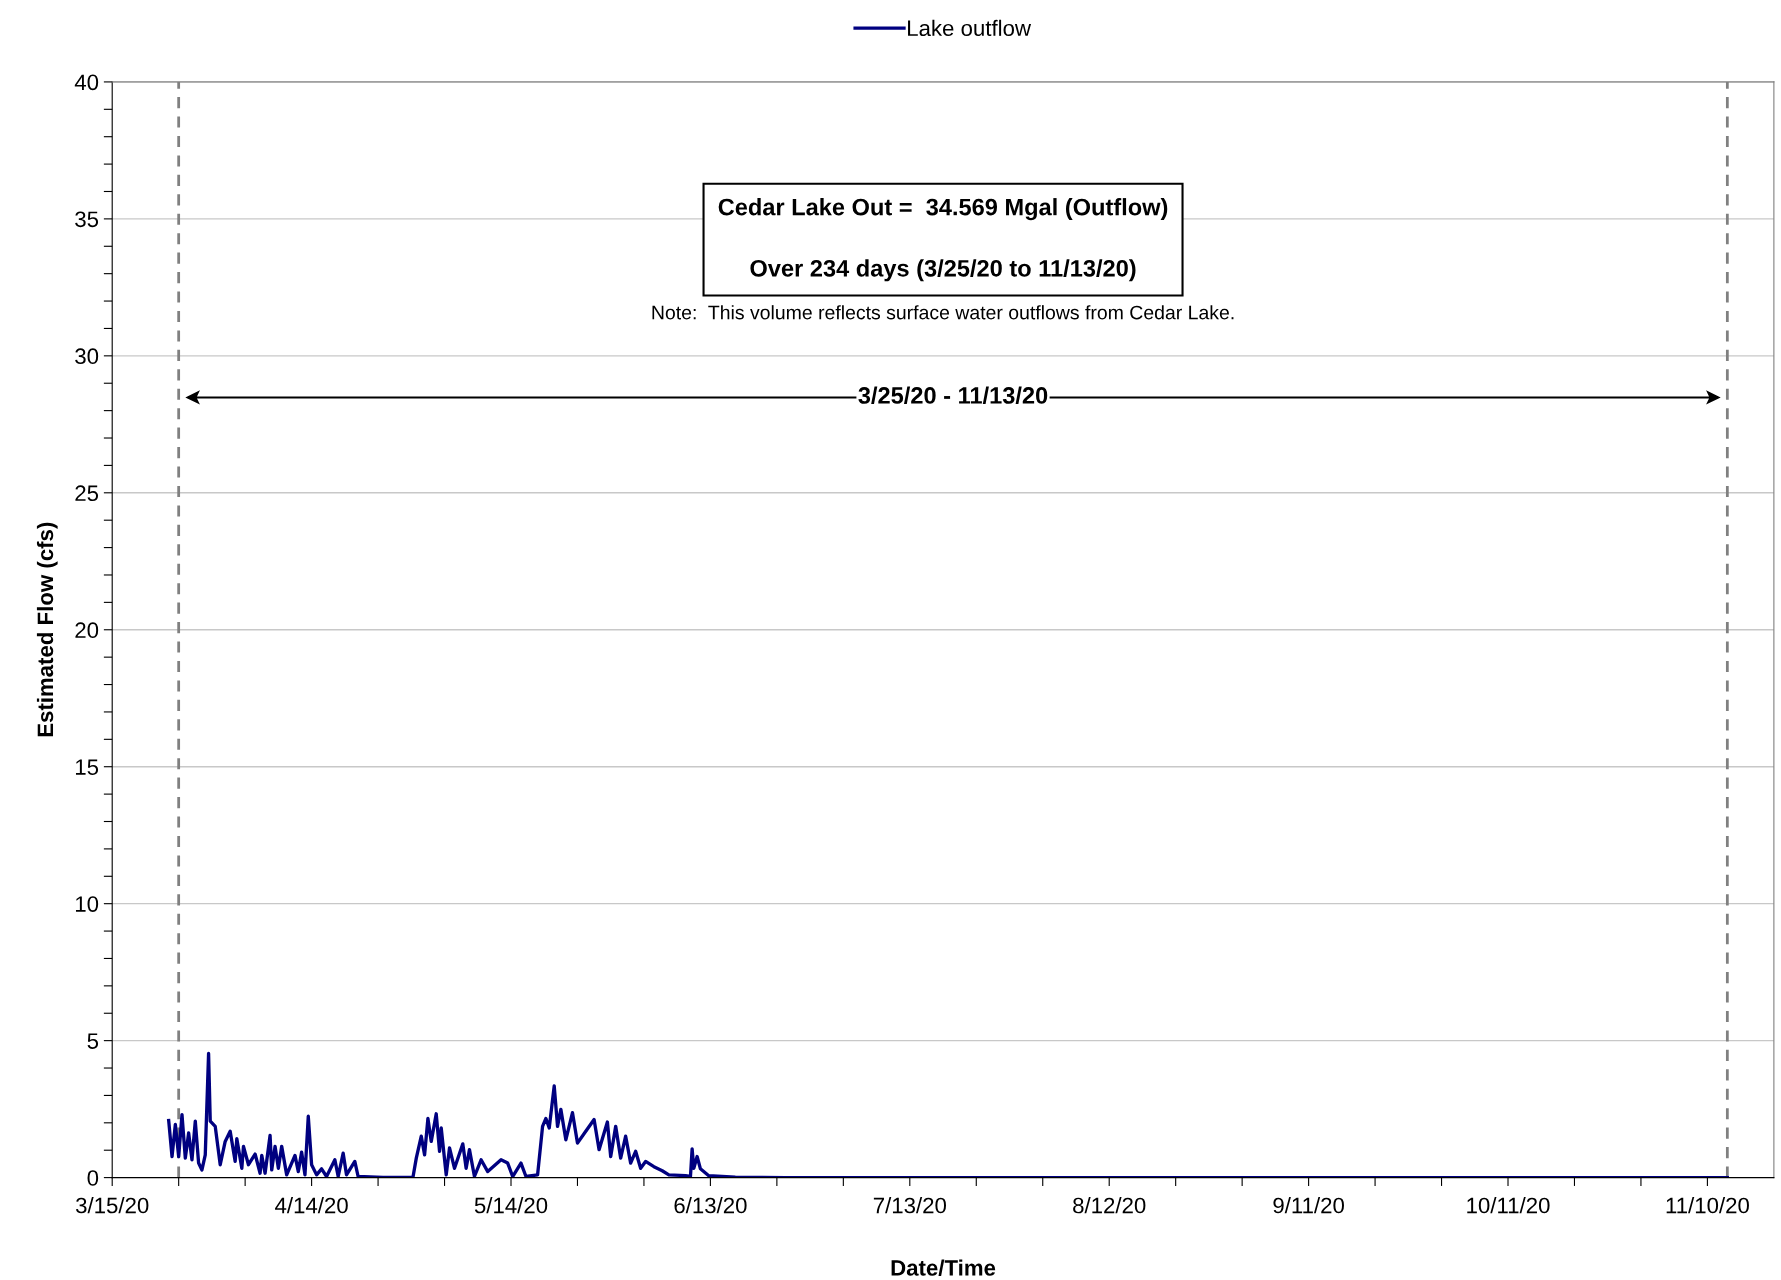 The image size is (1781, 1280). What do you see at coordinates (943, 209) in the screenshot?
I see `annotation: Cedar Lake Out = 34.569 Mgal (Outflow)` at bounding box center [943, 209].